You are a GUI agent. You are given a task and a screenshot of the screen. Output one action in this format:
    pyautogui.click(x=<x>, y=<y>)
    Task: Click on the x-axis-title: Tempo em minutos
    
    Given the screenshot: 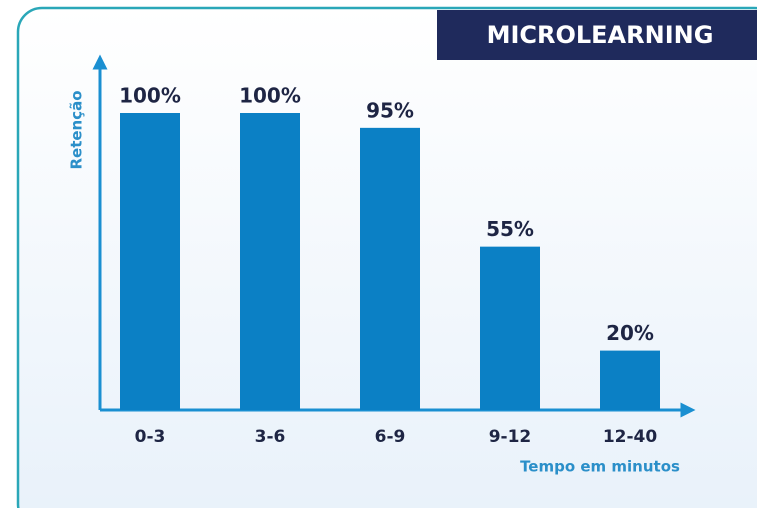 What is the action you would take?
    pyautogui.click(x=600, y=467)
    